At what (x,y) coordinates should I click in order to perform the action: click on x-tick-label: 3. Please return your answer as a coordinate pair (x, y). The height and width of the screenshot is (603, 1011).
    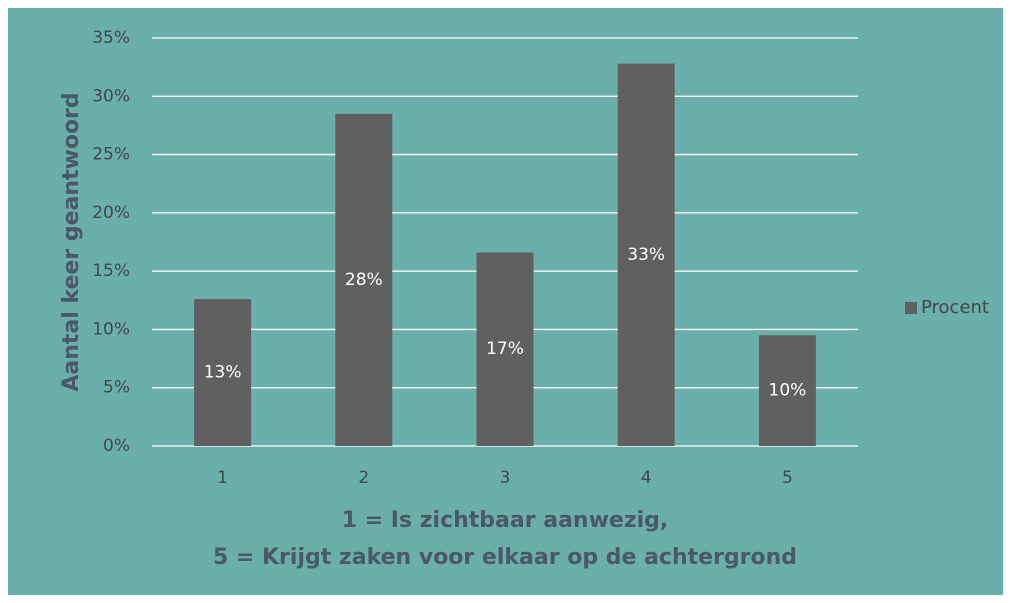
    Looking at the image, I should click on (505, 478).